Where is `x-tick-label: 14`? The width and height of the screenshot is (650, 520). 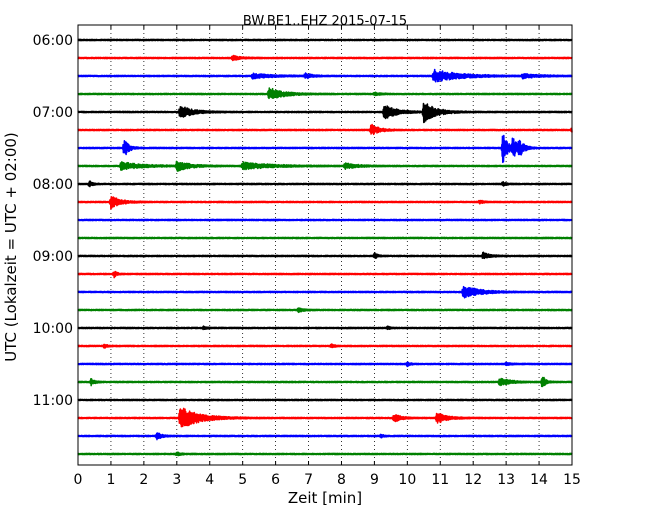 x-tick-label: 14 is located at coordinates (539, 480).